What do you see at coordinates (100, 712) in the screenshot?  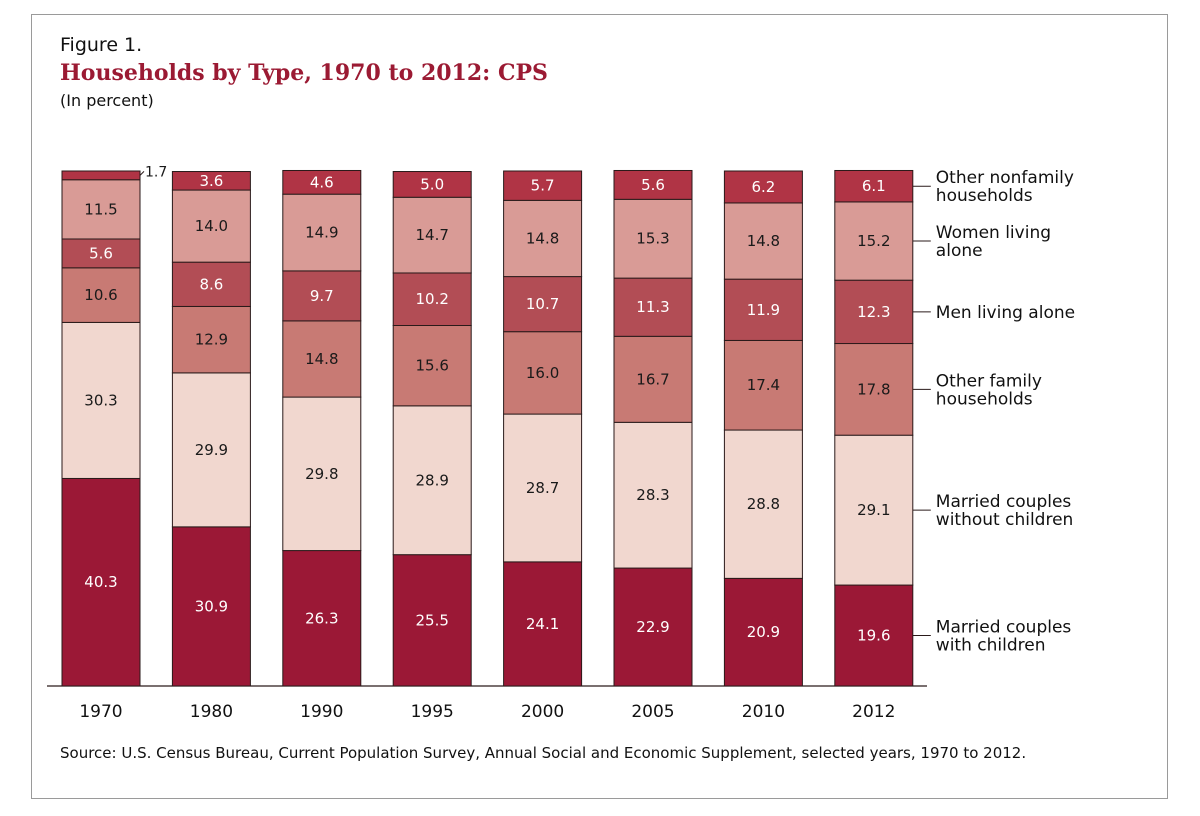 I see `x-tick-label: 1970` at bounding box center [100, 712].